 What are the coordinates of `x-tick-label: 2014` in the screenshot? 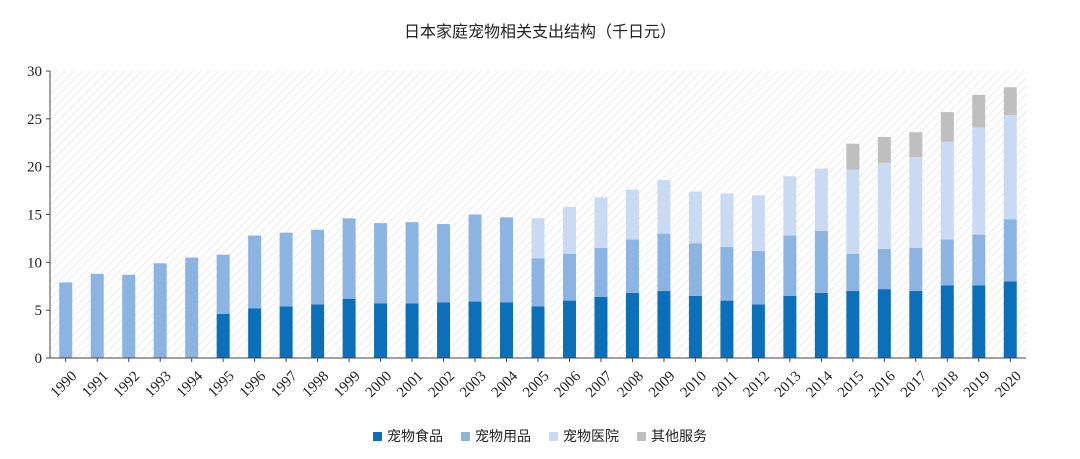 It's located at (819, 384).